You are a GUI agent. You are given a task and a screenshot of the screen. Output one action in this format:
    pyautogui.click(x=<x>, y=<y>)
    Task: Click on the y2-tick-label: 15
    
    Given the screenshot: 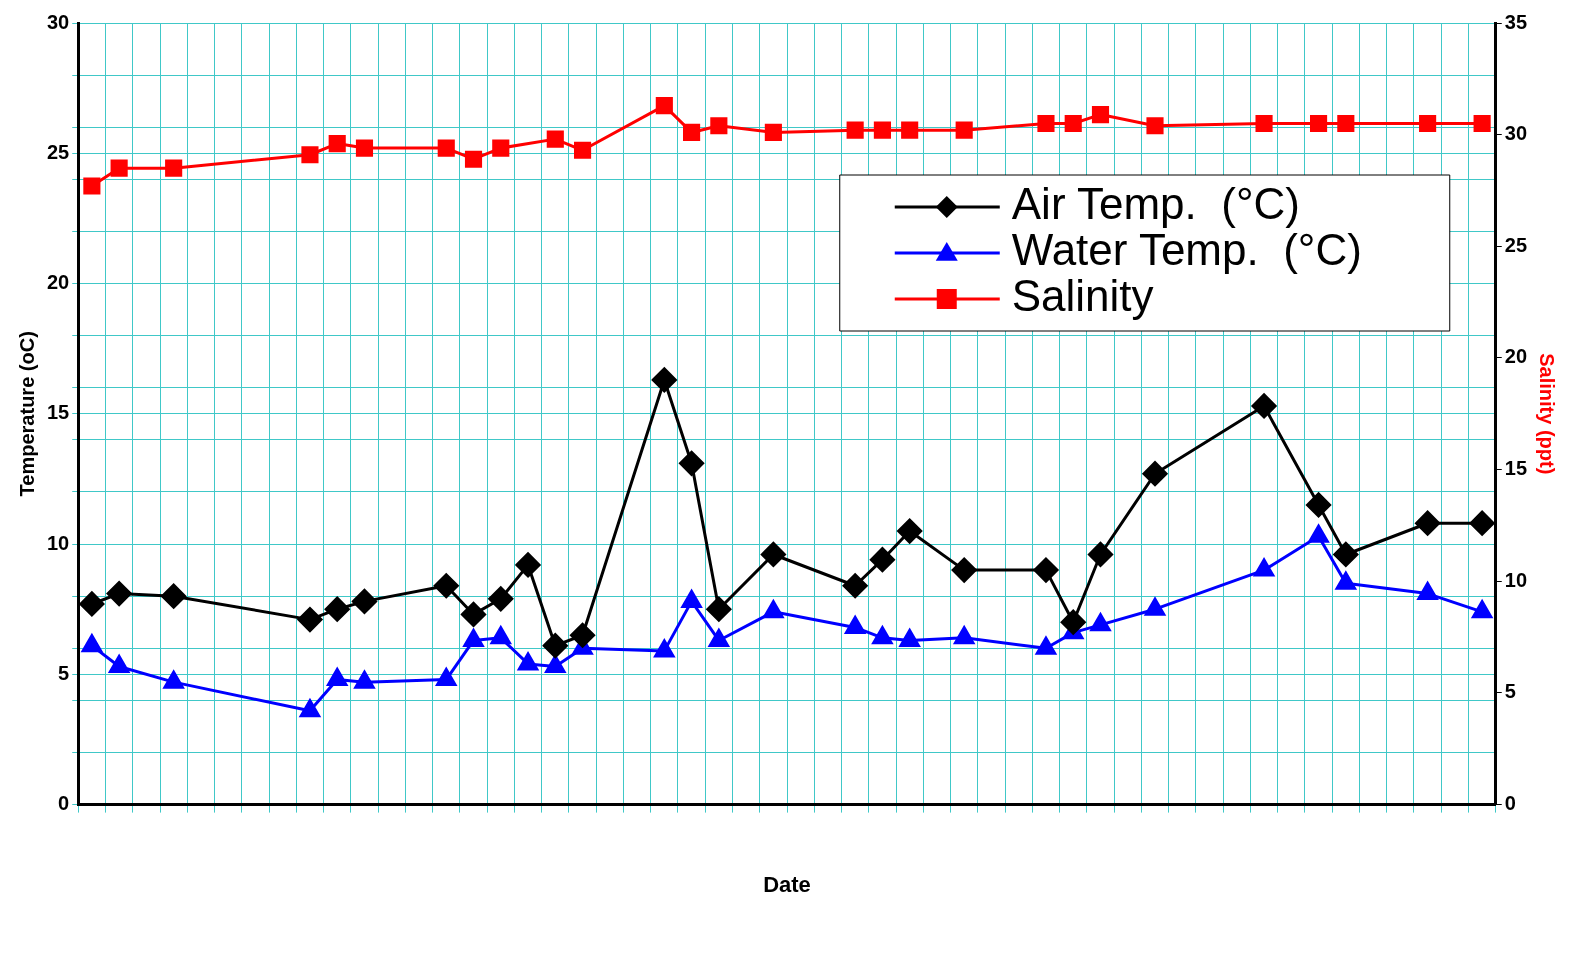 What is the action you would take?
    pyautogui.click(x=1515, y=468)
    